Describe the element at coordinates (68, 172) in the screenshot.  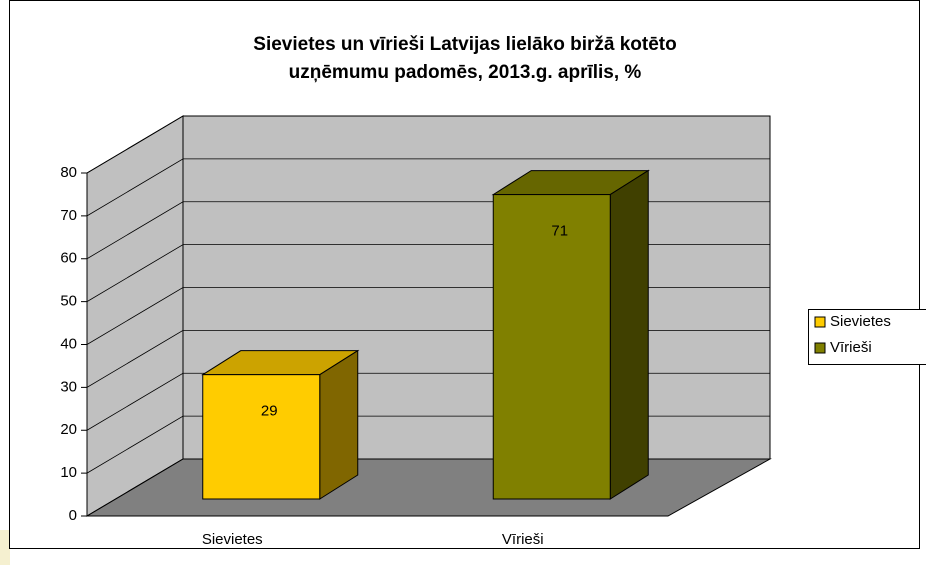
I see `y-tick-label: 80` at that location.